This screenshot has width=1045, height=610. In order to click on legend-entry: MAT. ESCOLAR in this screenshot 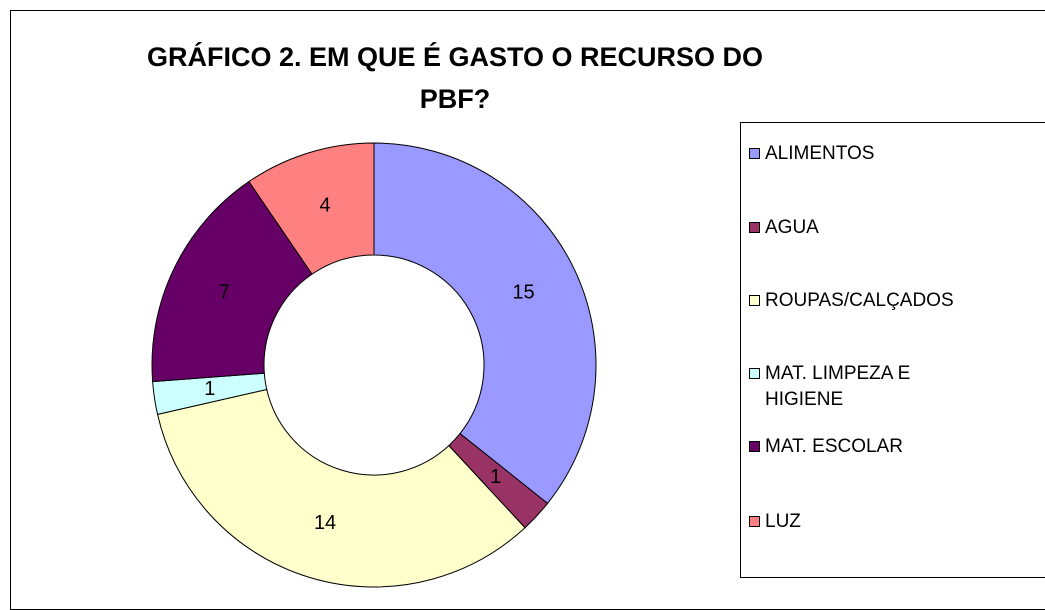, I will do `click(892, 447)`.